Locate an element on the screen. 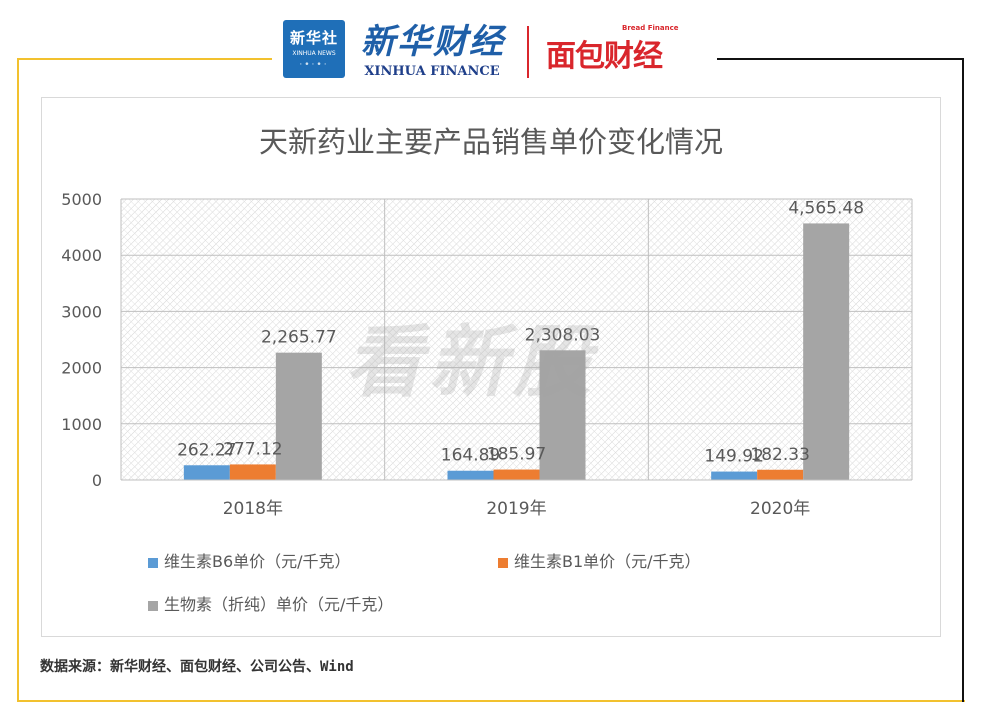 The width and height of the screenshot is (981, 716). x-tick-label: 2018年 is located at coordinates (253, 509).